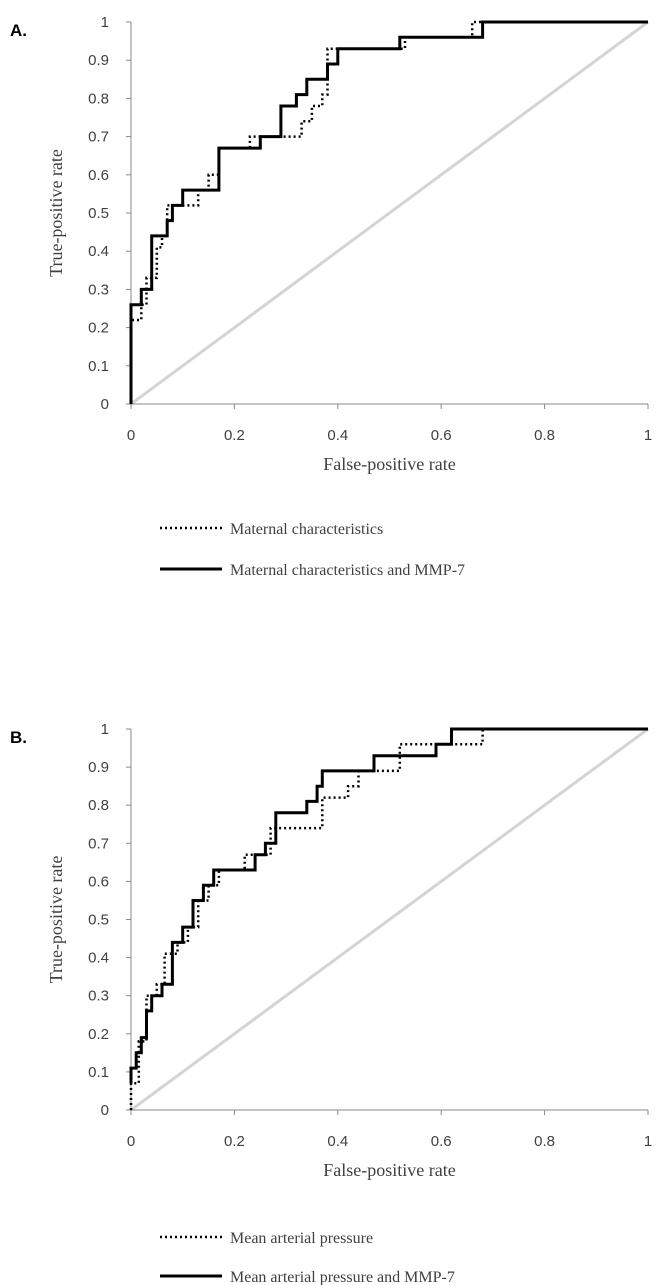 This screenshot has height=1285, width=656. Describe the element at coordinates (306, 529) in the screenshot. I see `legend-label: Maternal characteristics` at that location.